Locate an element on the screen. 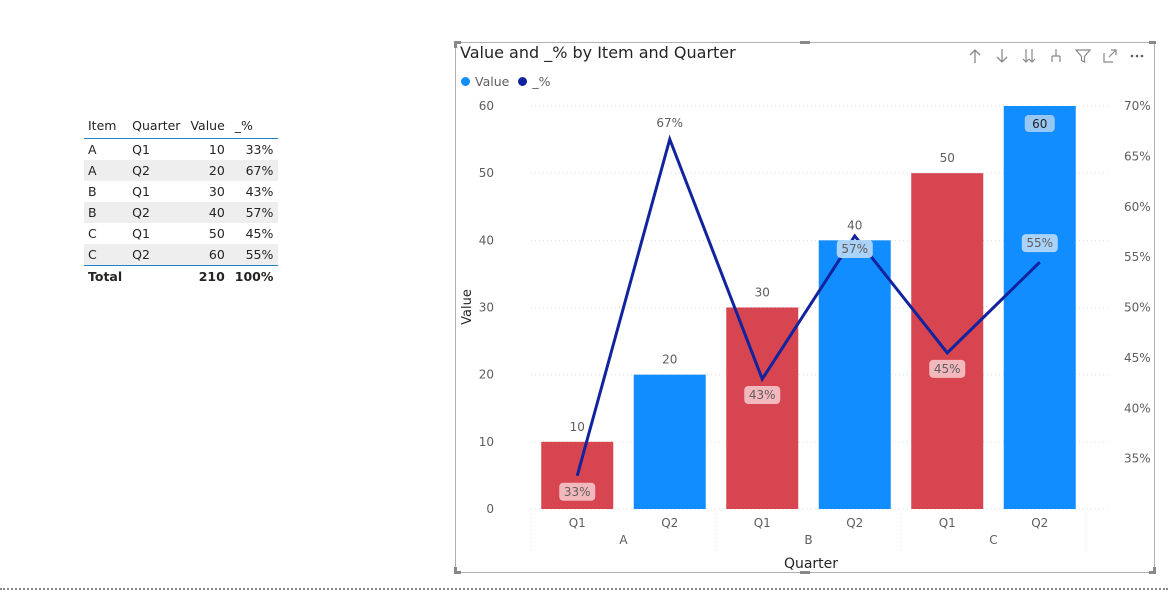  bar-data-label: 50 is located at coordinates (947, 158).